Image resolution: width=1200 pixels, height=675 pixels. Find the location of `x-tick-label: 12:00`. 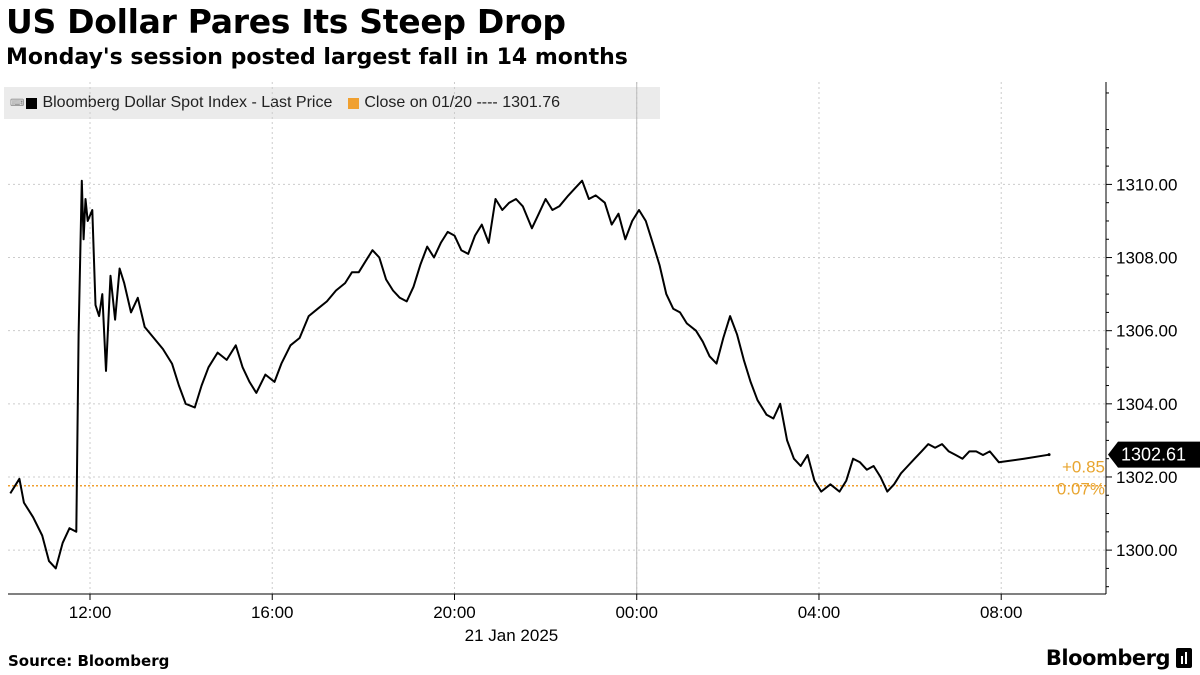

x-tick-label: 12:00 is located at coordinates (90, 612).